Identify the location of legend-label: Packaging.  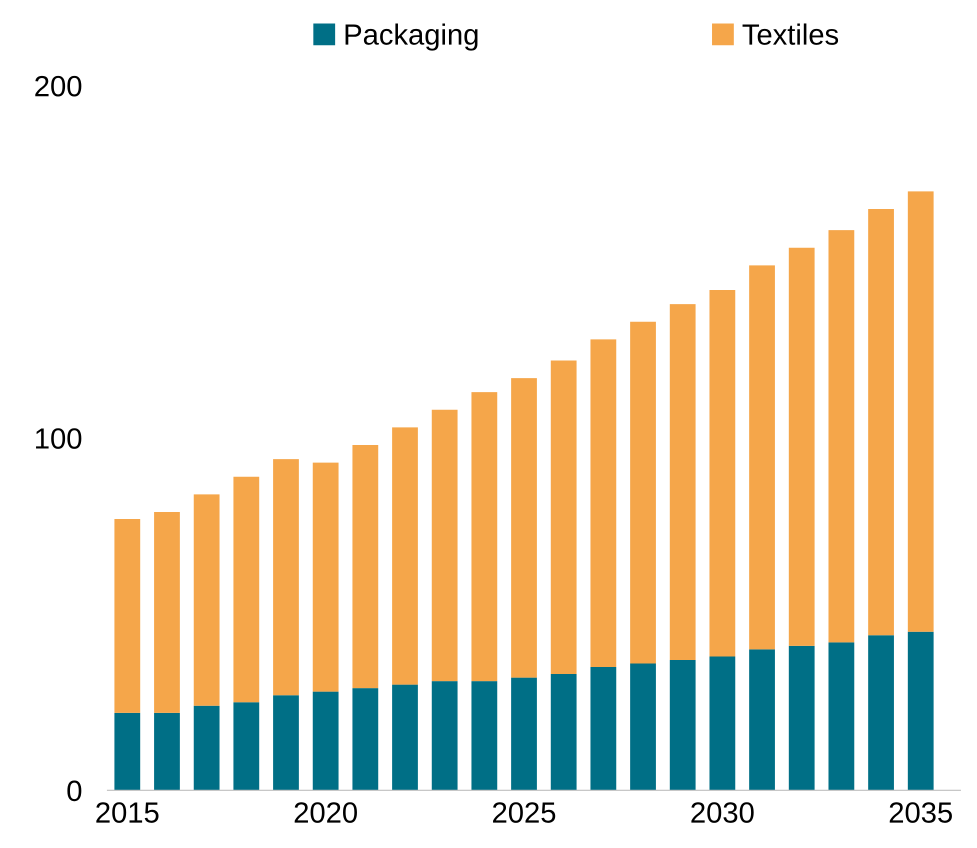
(412, 37).